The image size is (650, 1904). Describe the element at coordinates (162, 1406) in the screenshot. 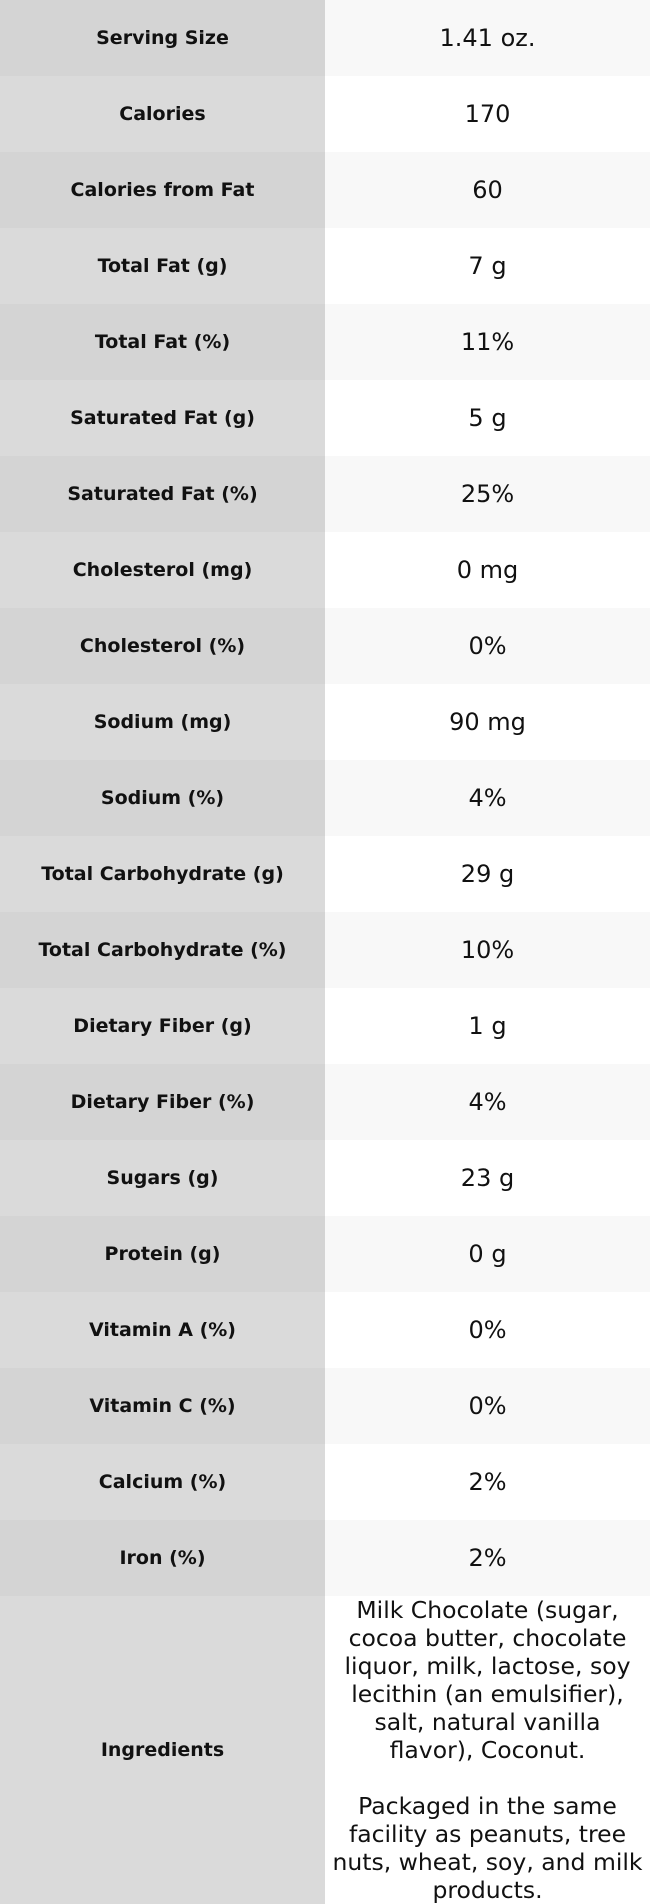

I see `row-label: Vitamin C (%)` at that location.